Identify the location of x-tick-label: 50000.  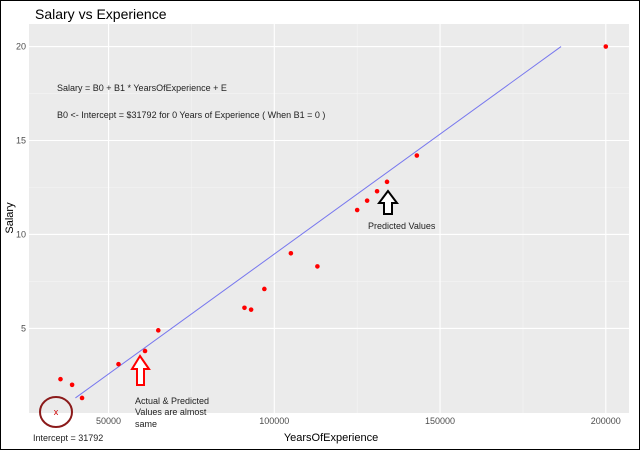
(108, 421).